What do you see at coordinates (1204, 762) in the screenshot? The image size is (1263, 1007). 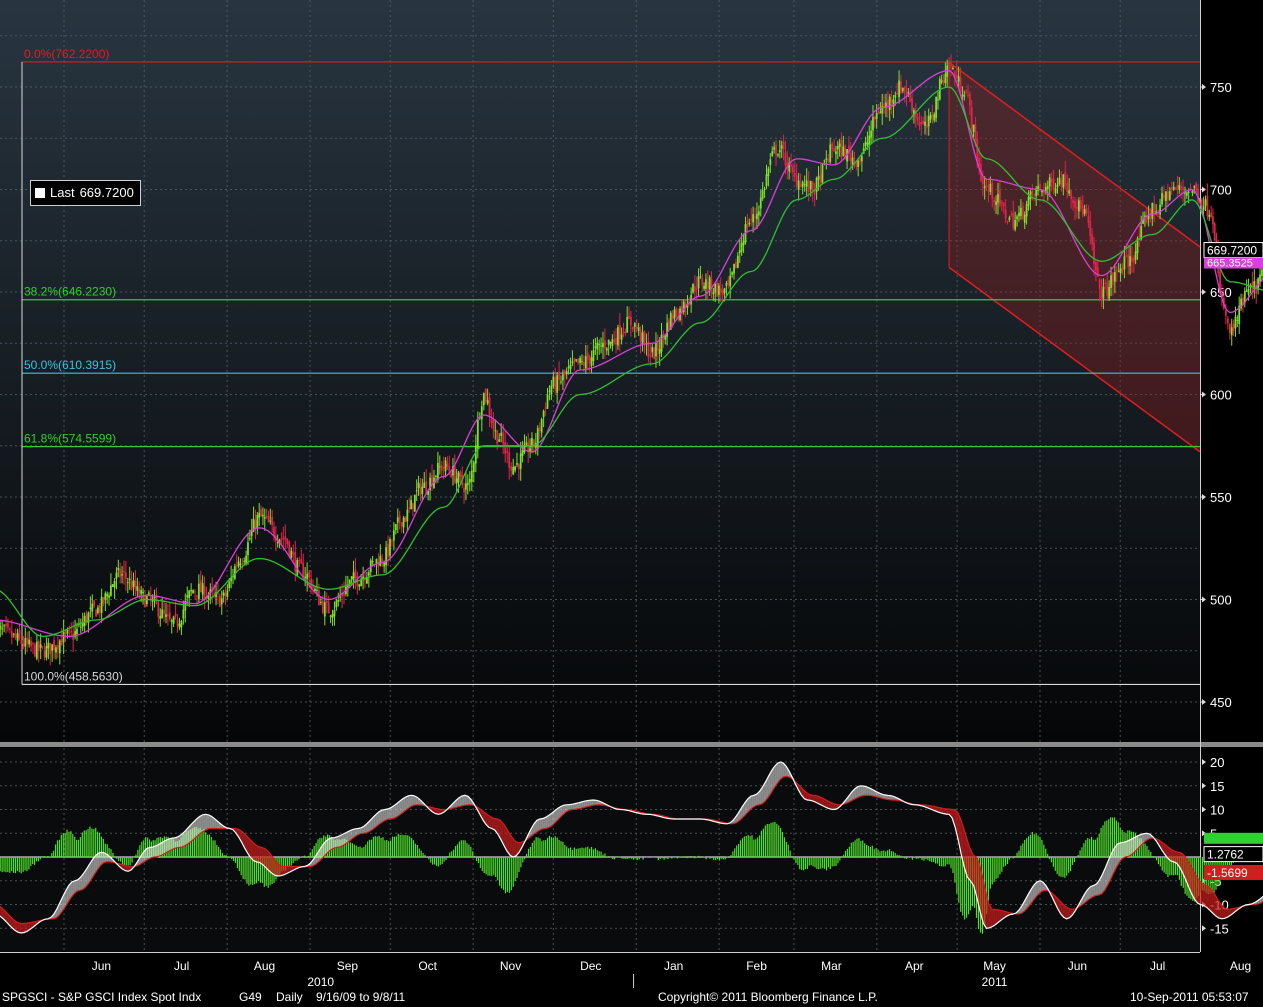 I see `macd-y-tick-arrow` at bounding box center [1204, 762].